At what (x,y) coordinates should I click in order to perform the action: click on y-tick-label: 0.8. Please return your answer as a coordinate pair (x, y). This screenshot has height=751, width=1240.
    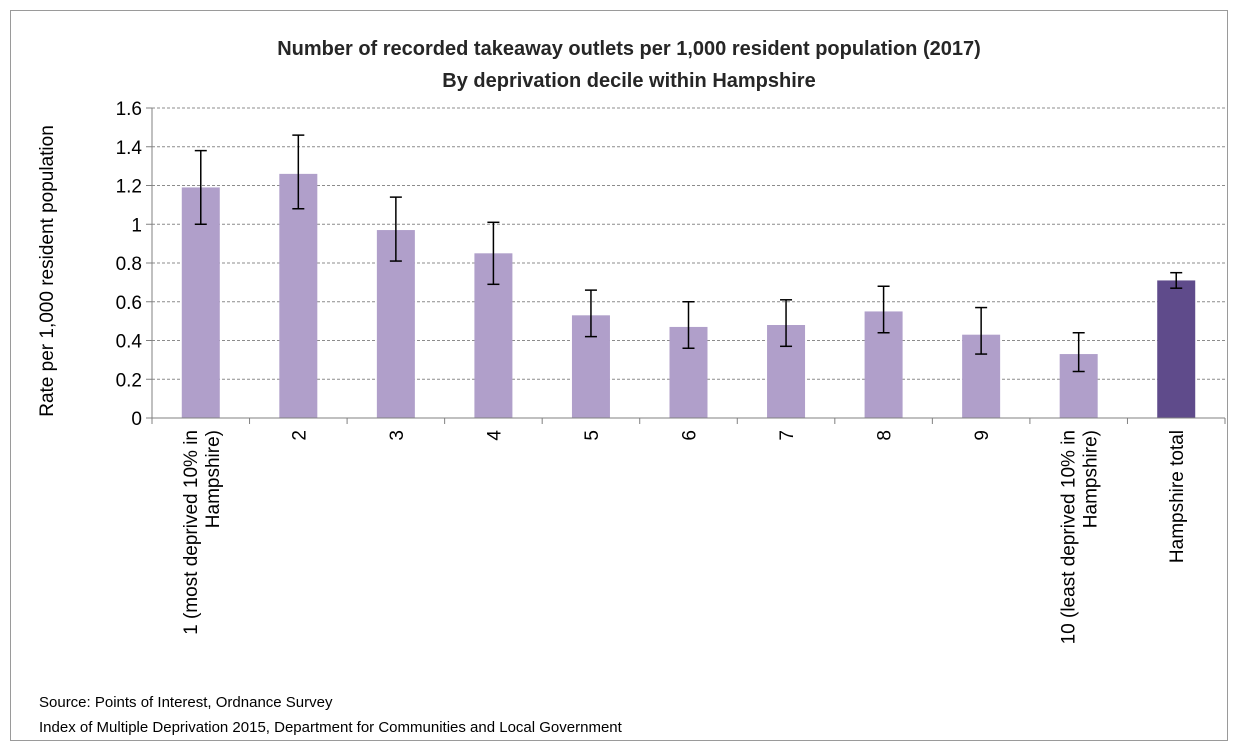
    Looking at the image, I should click on (129, 264).